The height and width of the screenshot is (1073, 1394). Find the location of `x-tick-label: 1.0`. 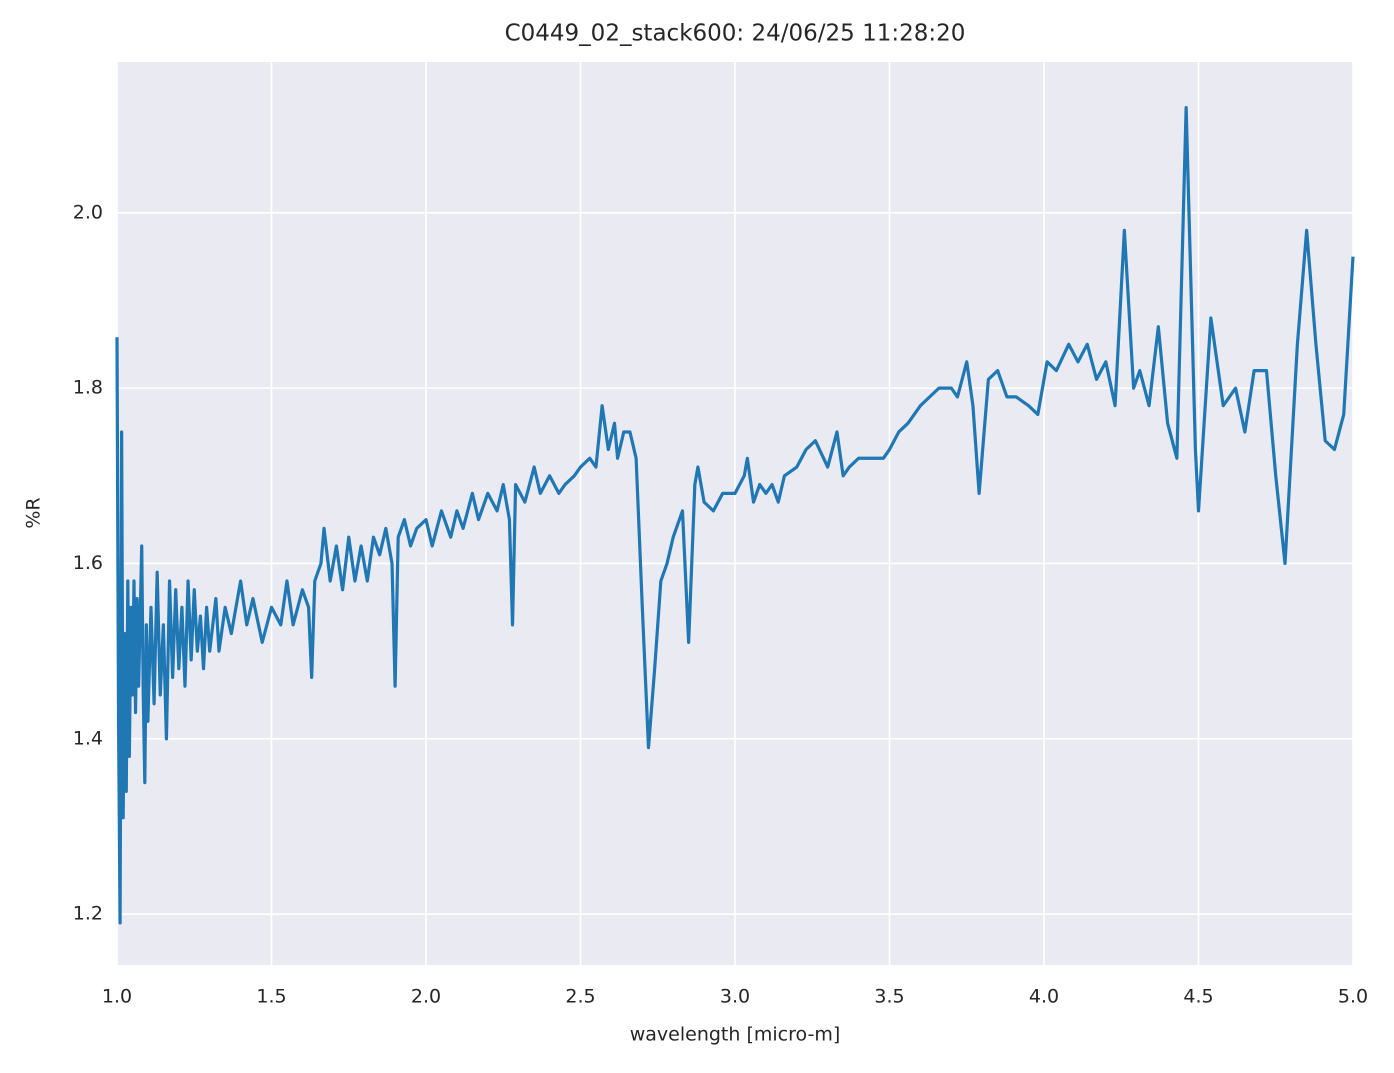

x-tick-label: 1.0 is located at coordinates (117, 997).